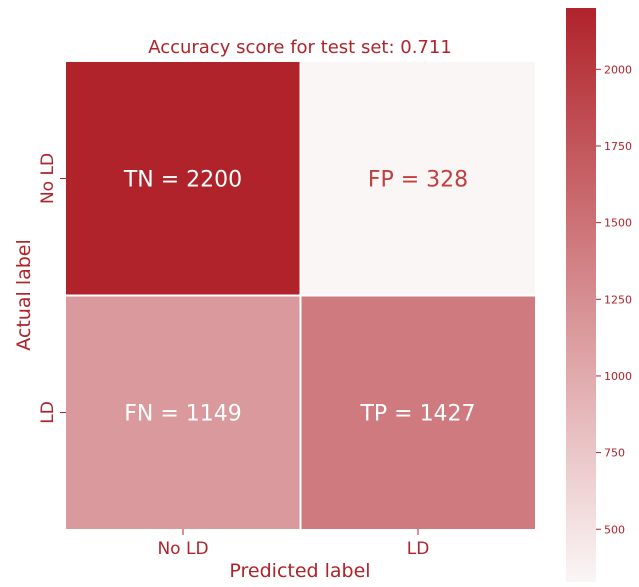 The image size is (639, 587). Describe the element at coordinates (581, 295) in the screenshot. I see `colorbar` at that location.